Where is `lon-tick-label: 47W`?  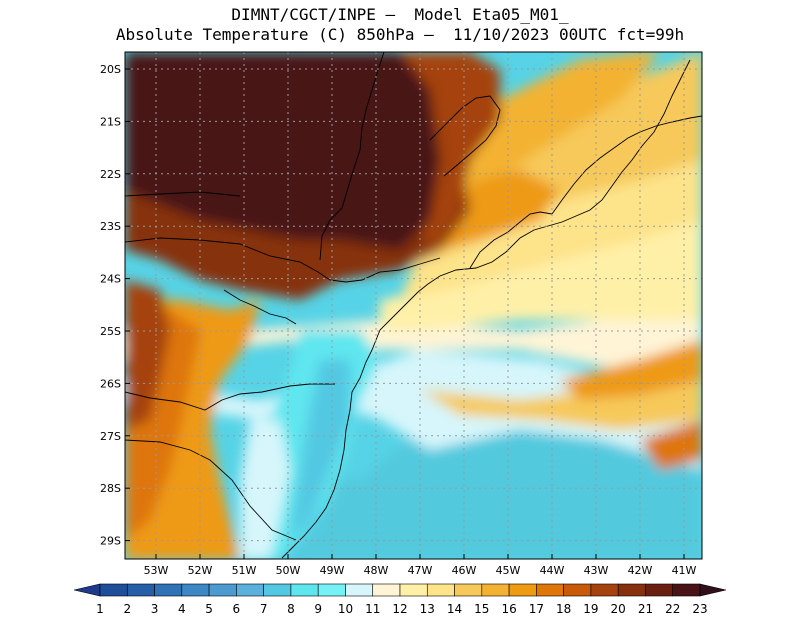
lon-tick-label: 47W is located at coordinates (420, 570).